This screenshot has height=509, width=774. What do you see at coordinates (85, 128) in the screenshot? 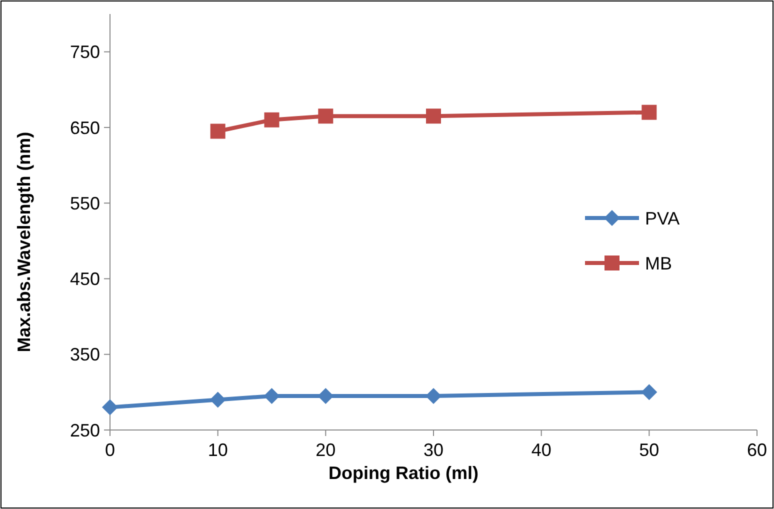
I see `y-tick-label: 650` at bounding box center [85, 128].